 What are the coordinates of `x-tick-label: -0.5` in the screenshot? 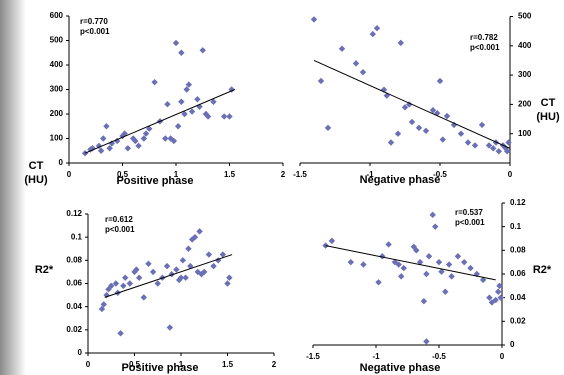 It's located at (439, 356).